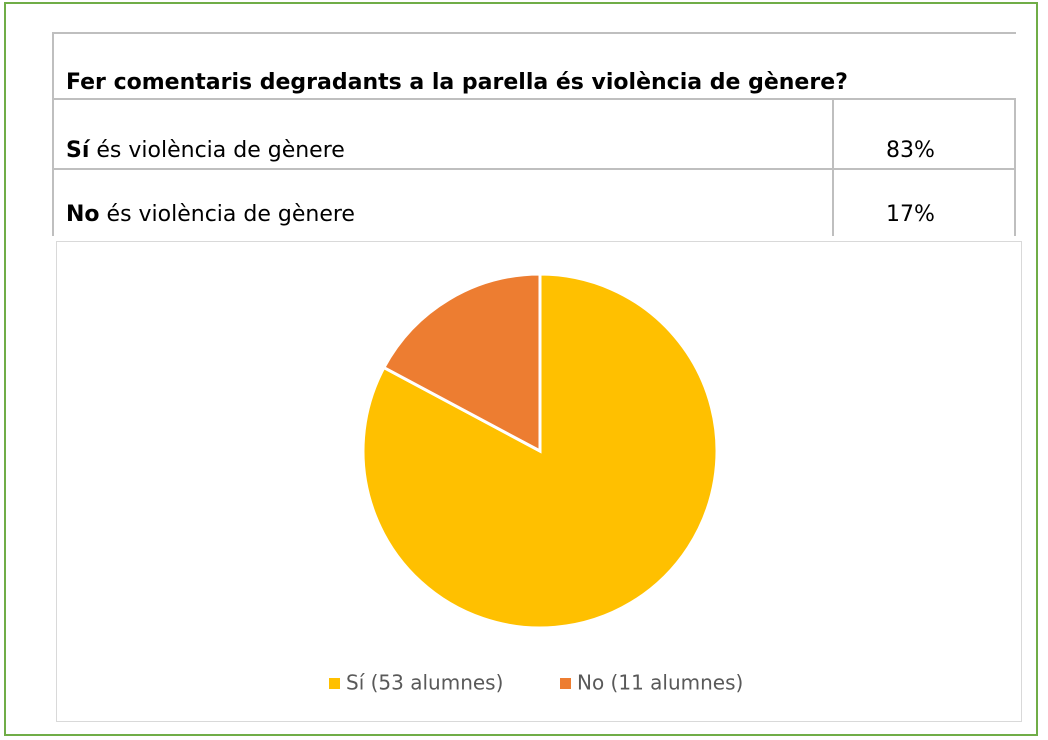 This screenshot has width=1048, height=740. I want to click on legend-label: Sí (53 alumnes), so click(424, 683).